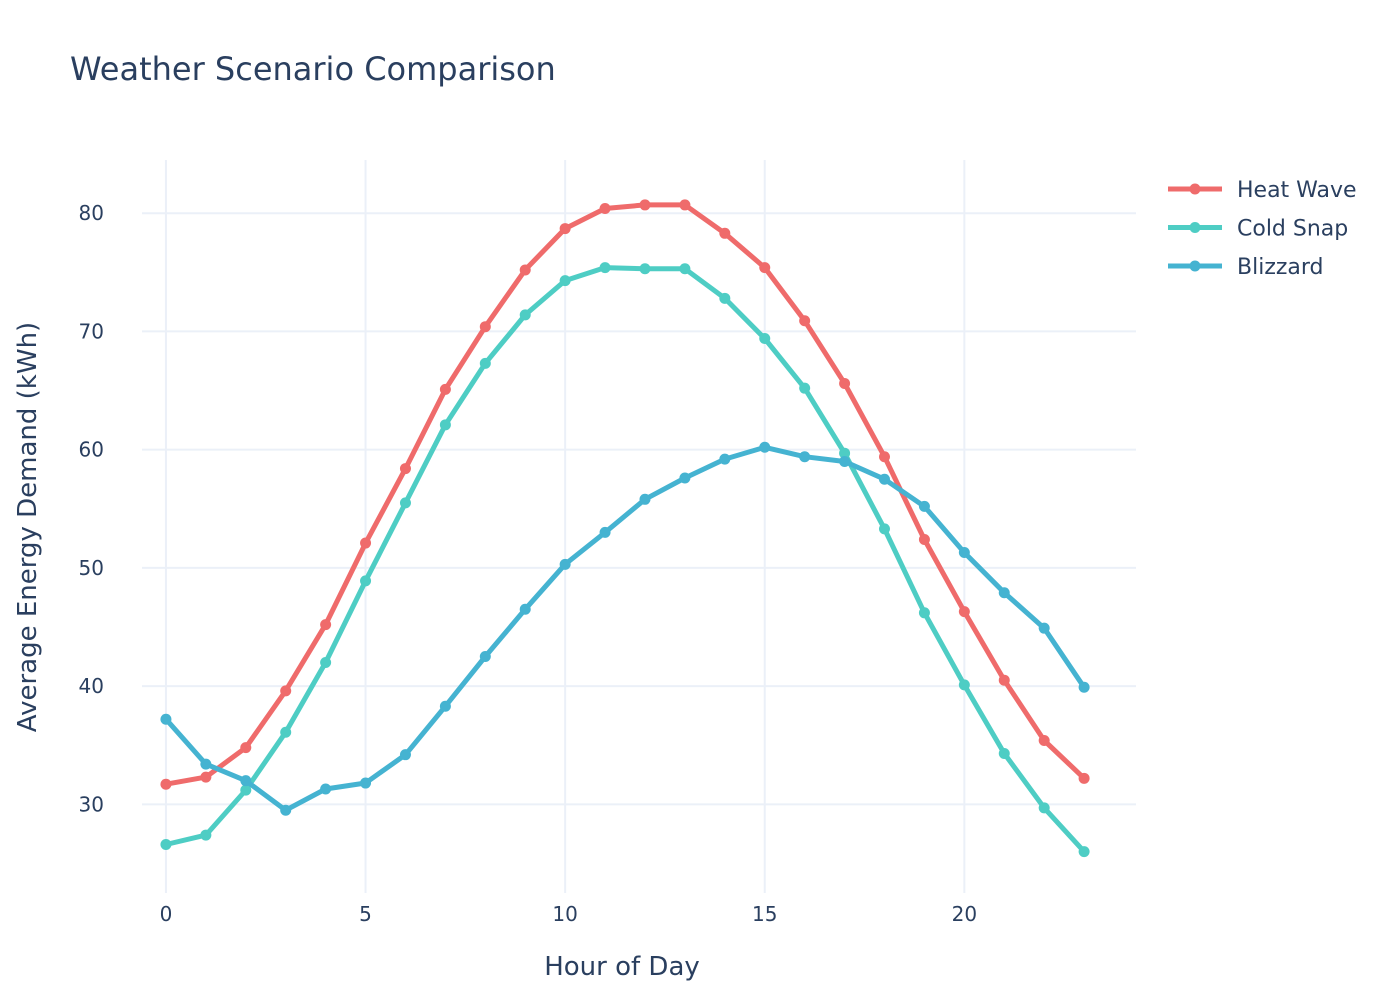 The width and height of the screenshot is (1400, 1000). I want to click on legend-item-blizzard: Blizzard, so click(1246, 267).